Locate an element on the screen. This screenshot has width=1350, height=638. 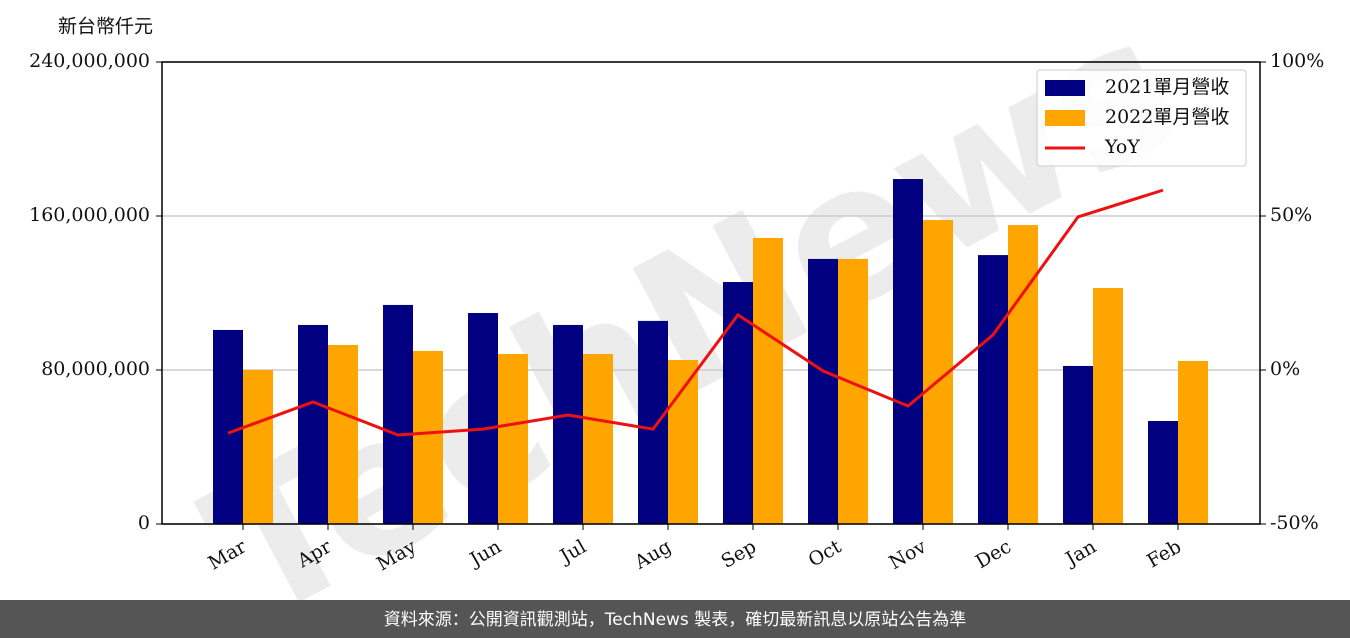
y2-tick-label: 0% is located at coordinates (1285, 369).